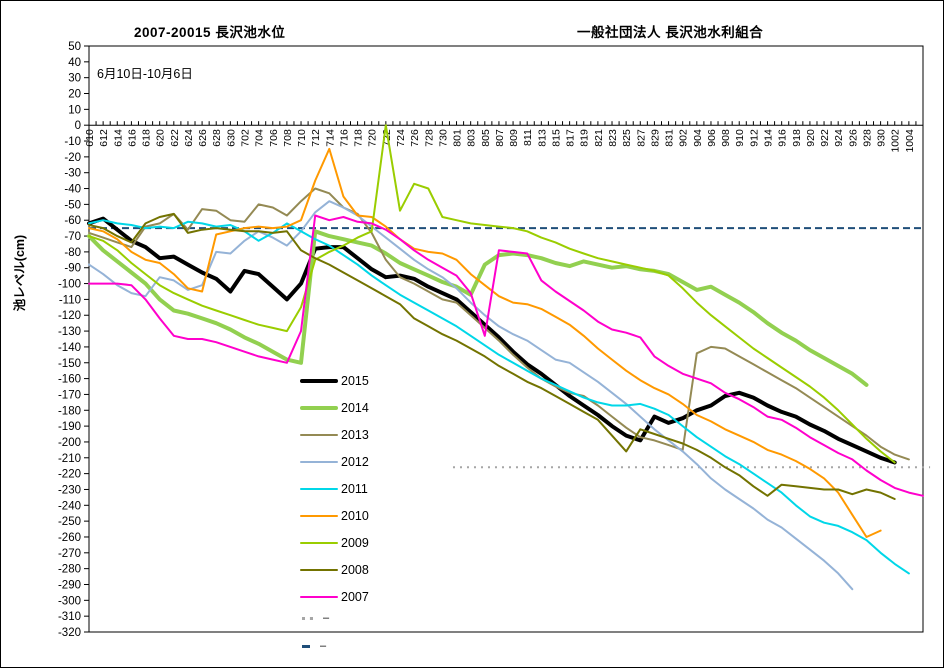 The image size is (944, 668). Describe the element at coordinates (90, 138) in the screenshot. I see `x-tick-label: 610` at that location.